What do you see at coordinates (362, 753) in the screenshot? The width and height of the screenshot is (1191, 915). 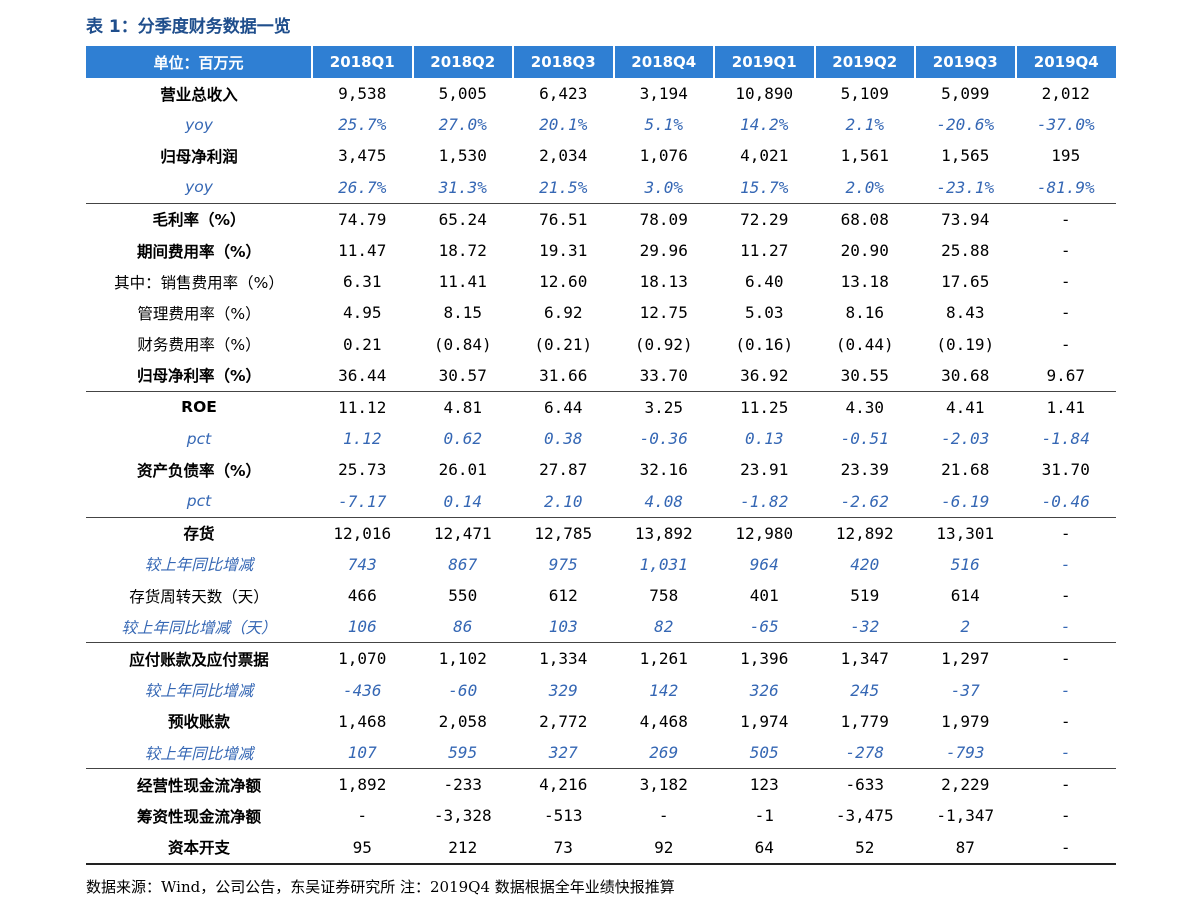 I see `table-cell: 107` at bounding box center [362, 753].